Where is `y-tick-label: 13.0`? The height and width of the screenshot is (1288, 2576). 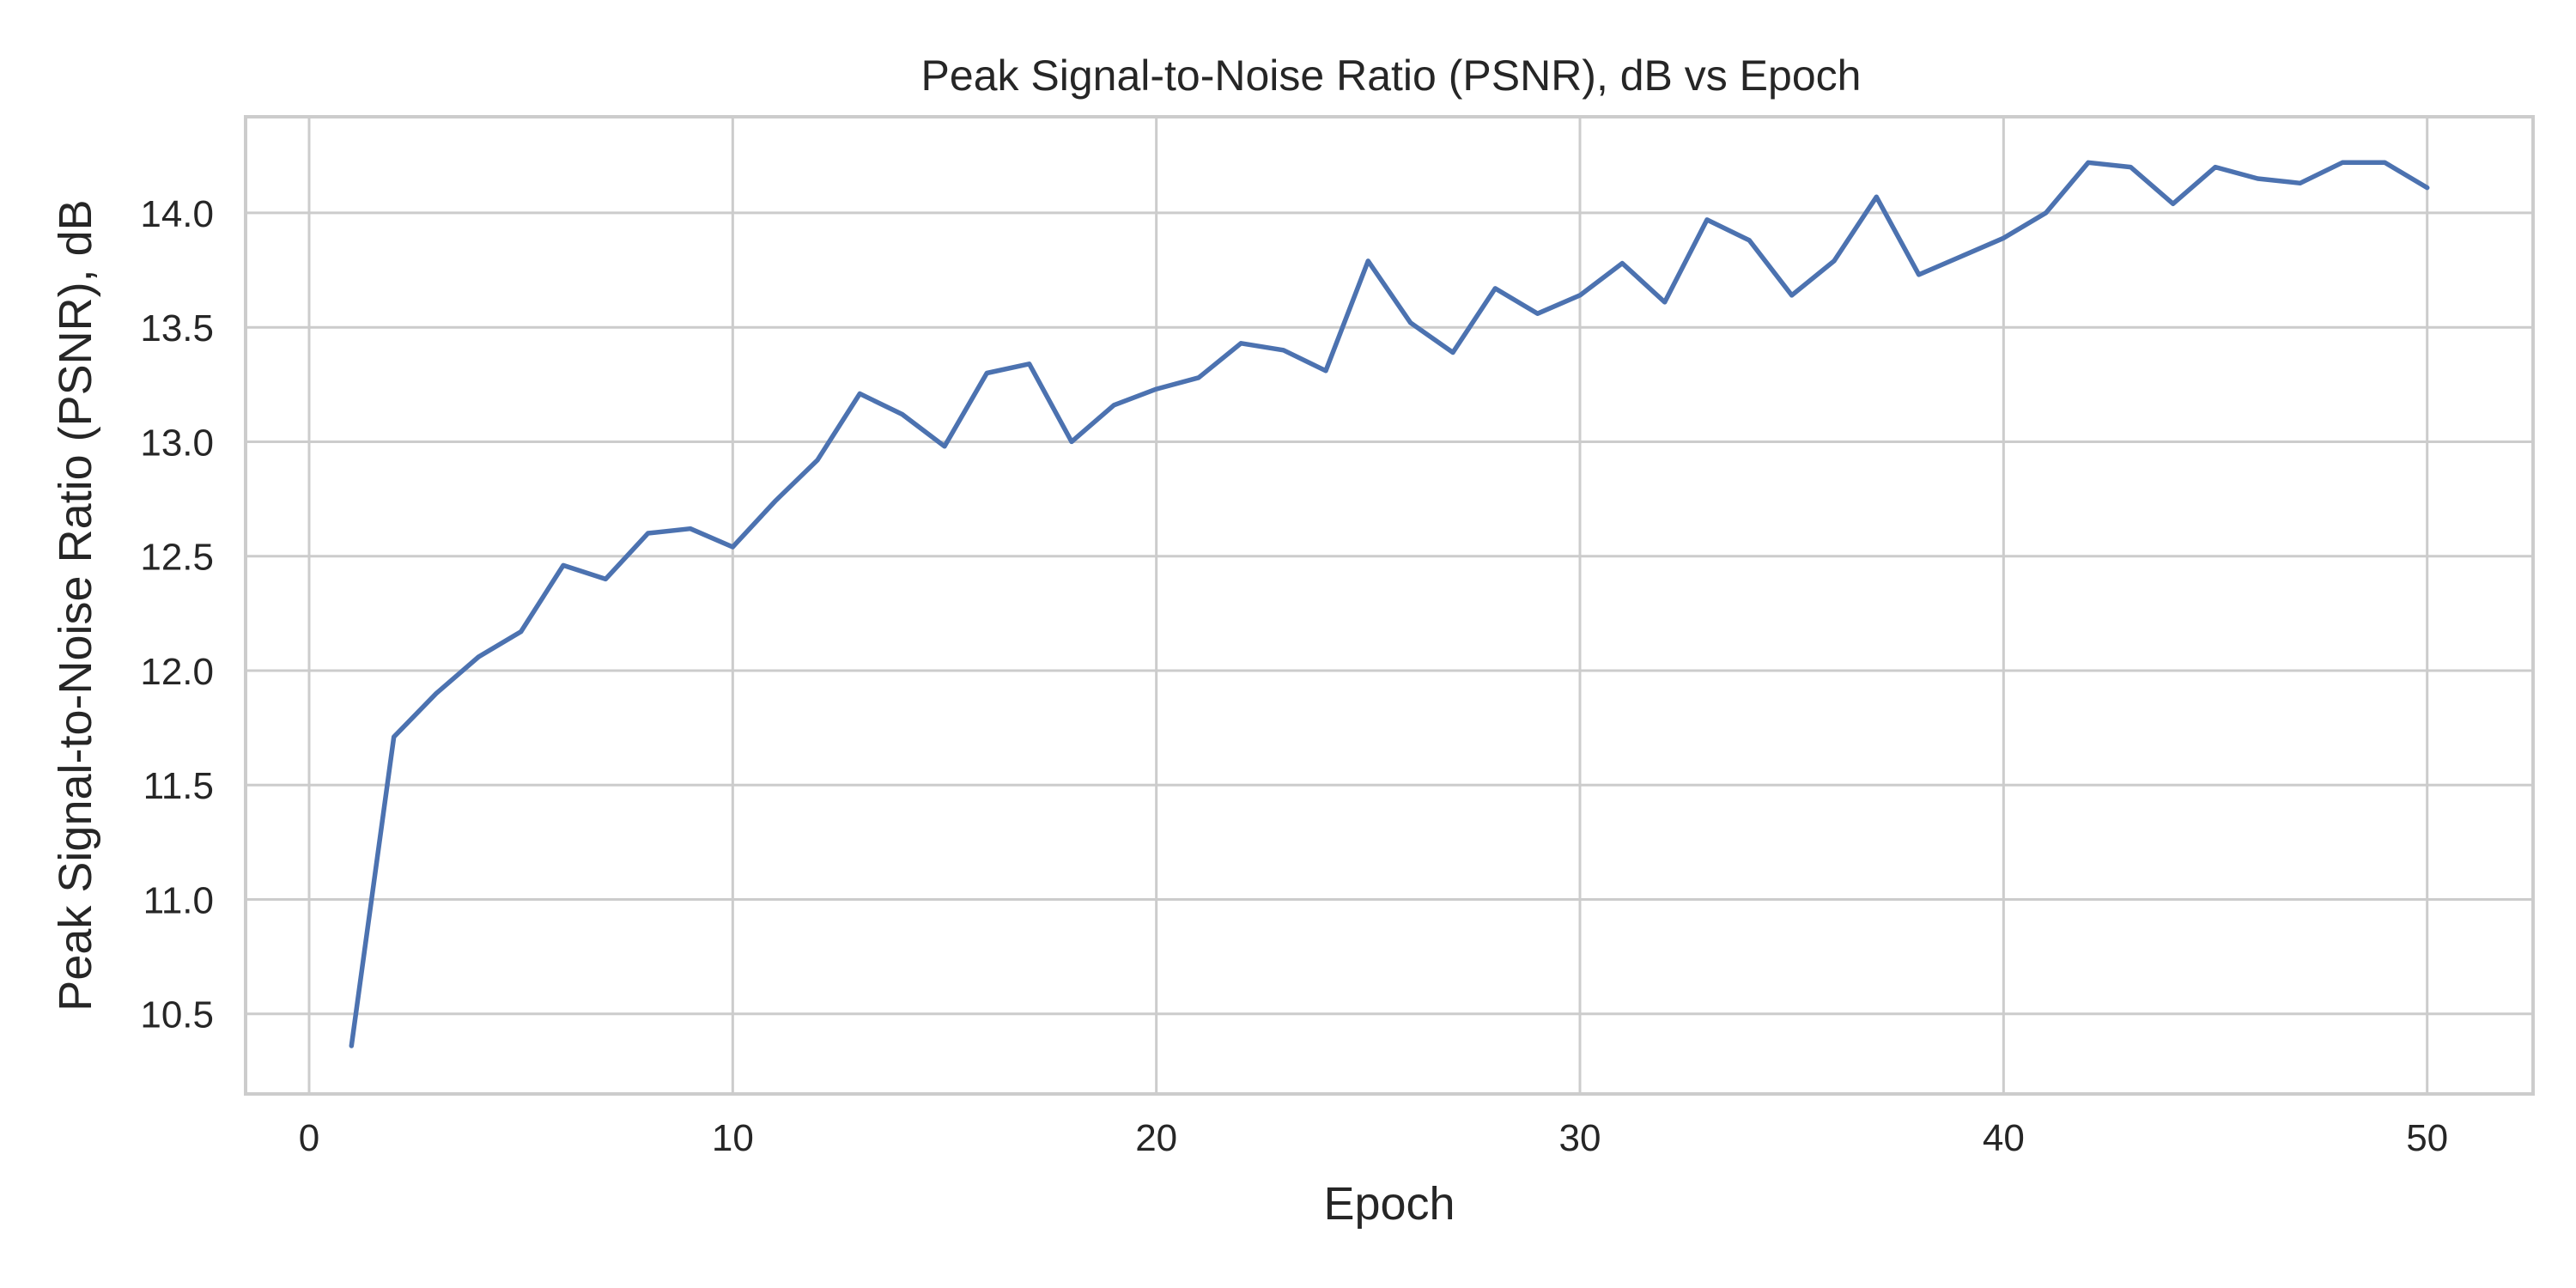
y-tick-label: 13.0 is located at coordinates (177, 443).